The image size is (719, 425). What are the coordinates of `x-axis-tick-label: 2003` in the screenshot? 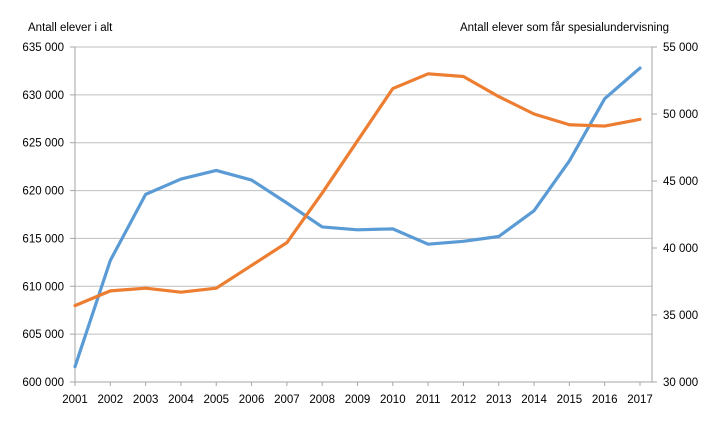 It's located at (146, 400).